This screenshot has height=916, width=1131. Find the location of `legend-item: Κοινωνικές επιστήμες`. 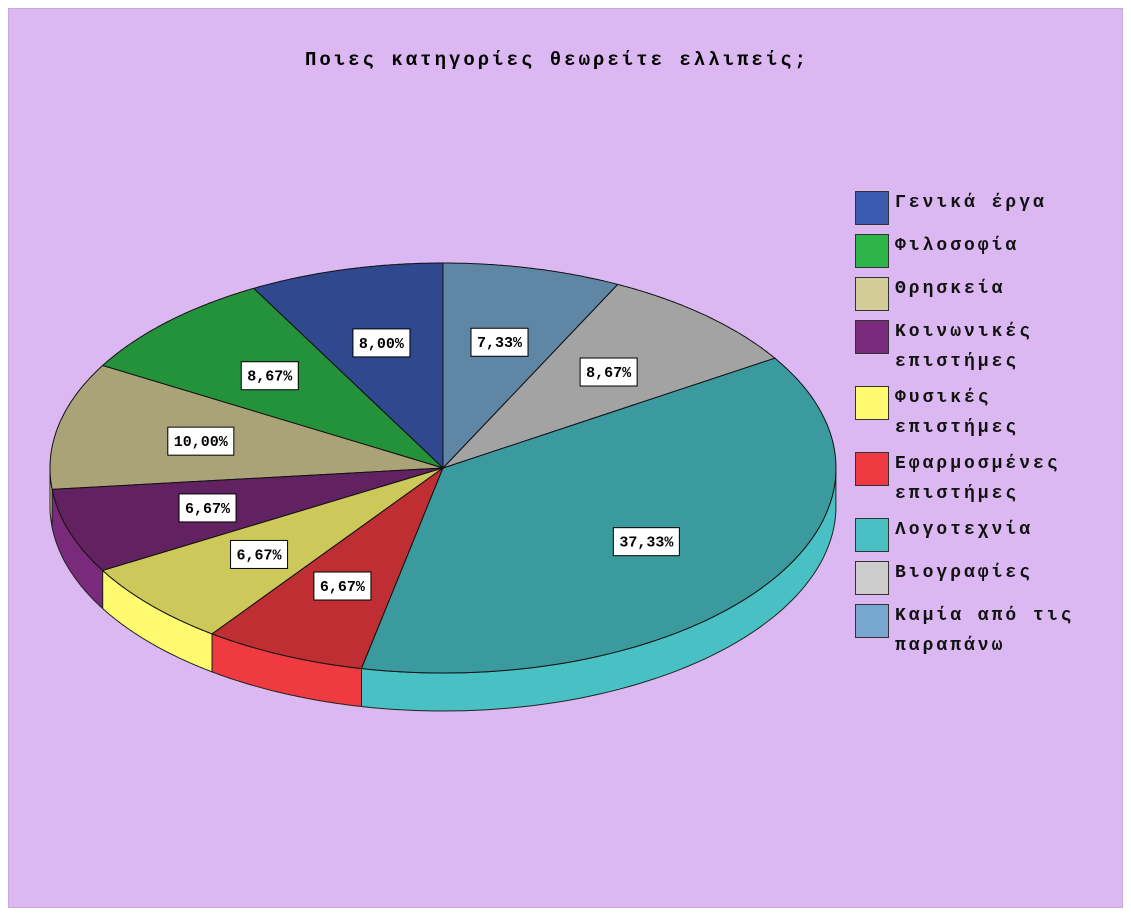

legend-item: Κοινωνικές επιστήμες is located at coordinates (990, 347).